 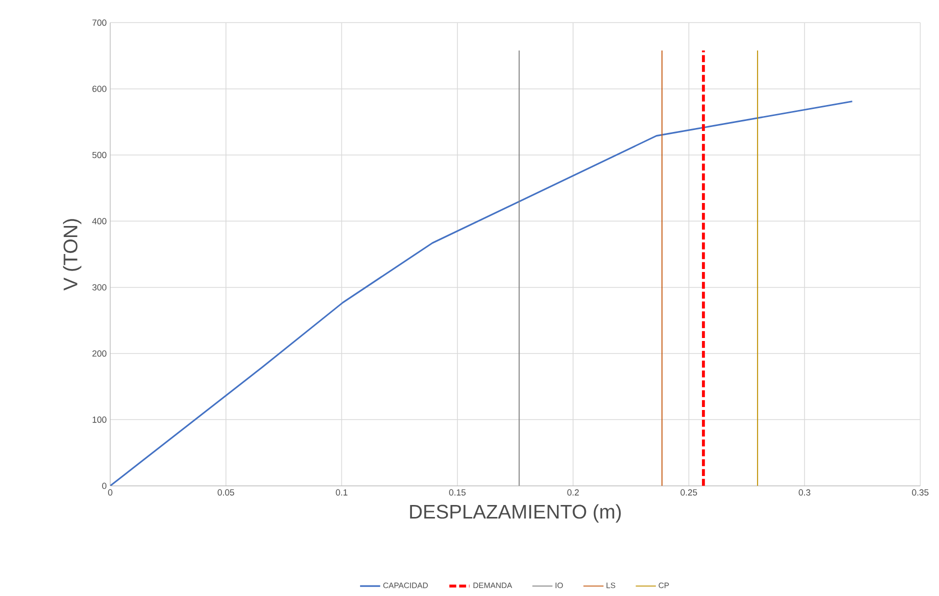 I want to click on y-tick-label: 200, so click(x=99, y=353).